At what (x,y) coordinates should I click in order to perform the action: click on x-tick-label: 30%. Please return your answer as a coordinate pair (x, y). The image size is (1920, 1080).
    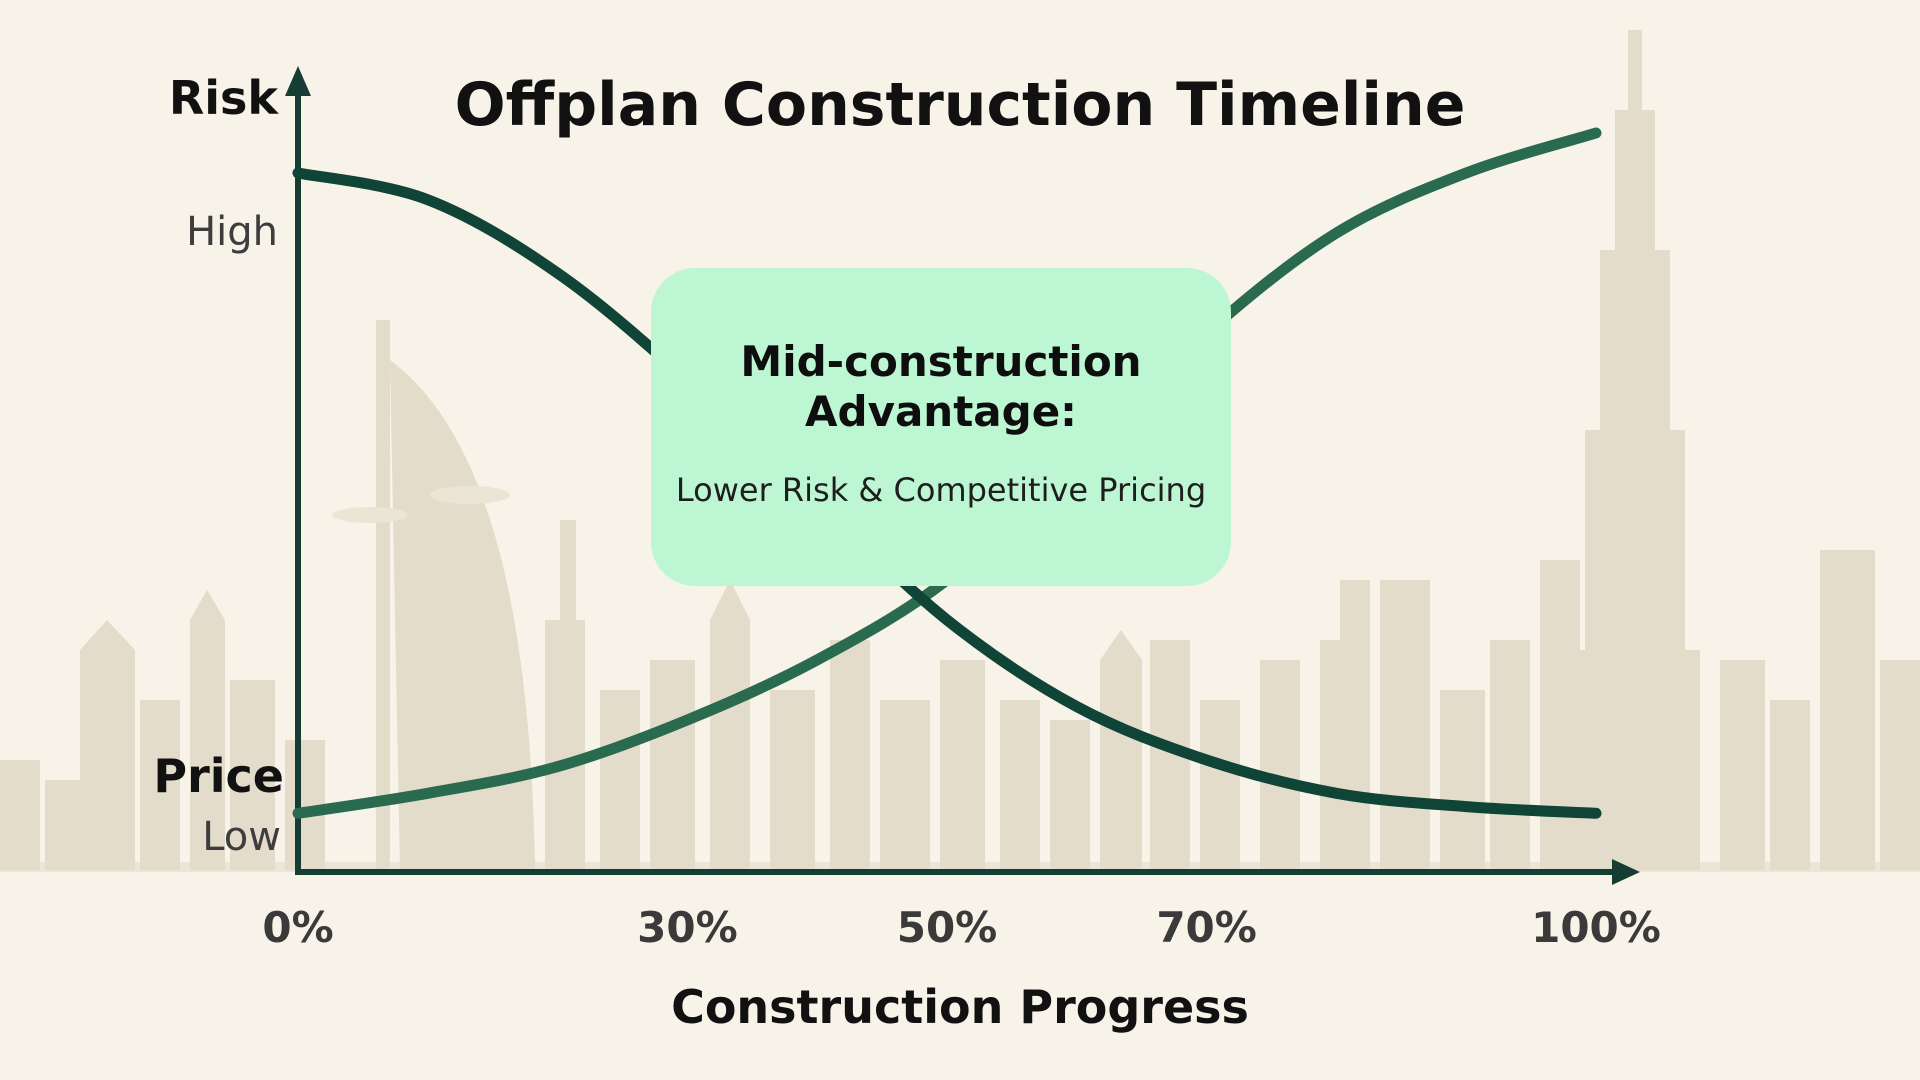
    Looking at the image, I should click on (687, 927).